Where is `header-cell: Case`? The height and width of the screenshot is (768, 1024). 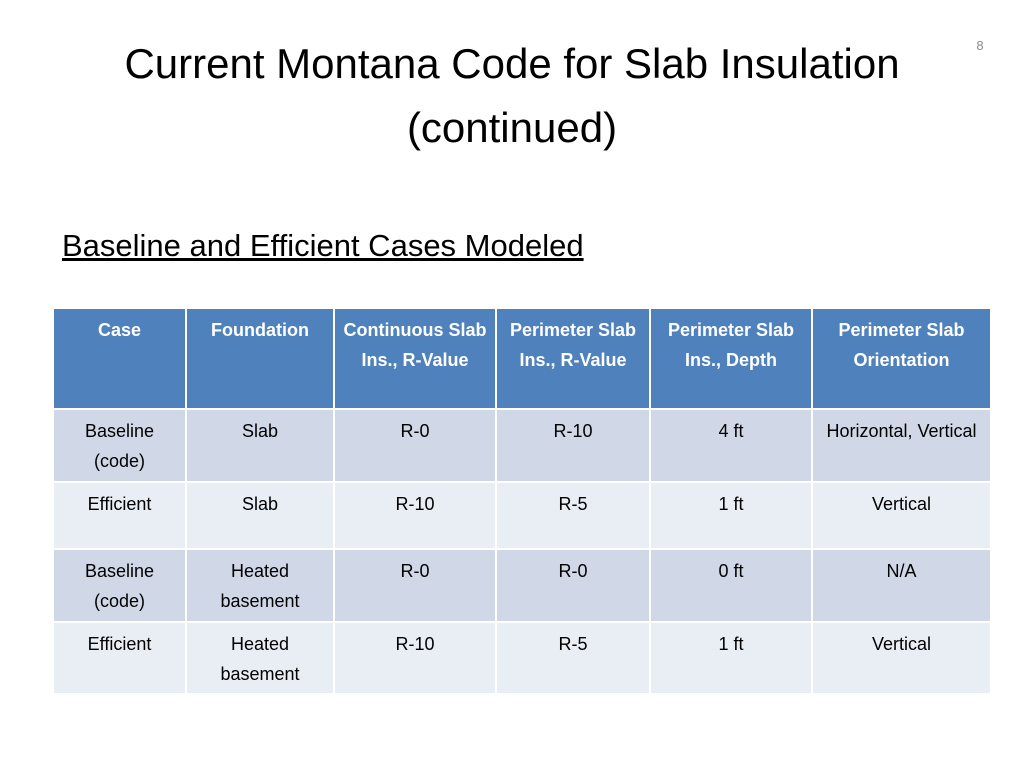
header-cell: Case is located at coordinates (119, 358).